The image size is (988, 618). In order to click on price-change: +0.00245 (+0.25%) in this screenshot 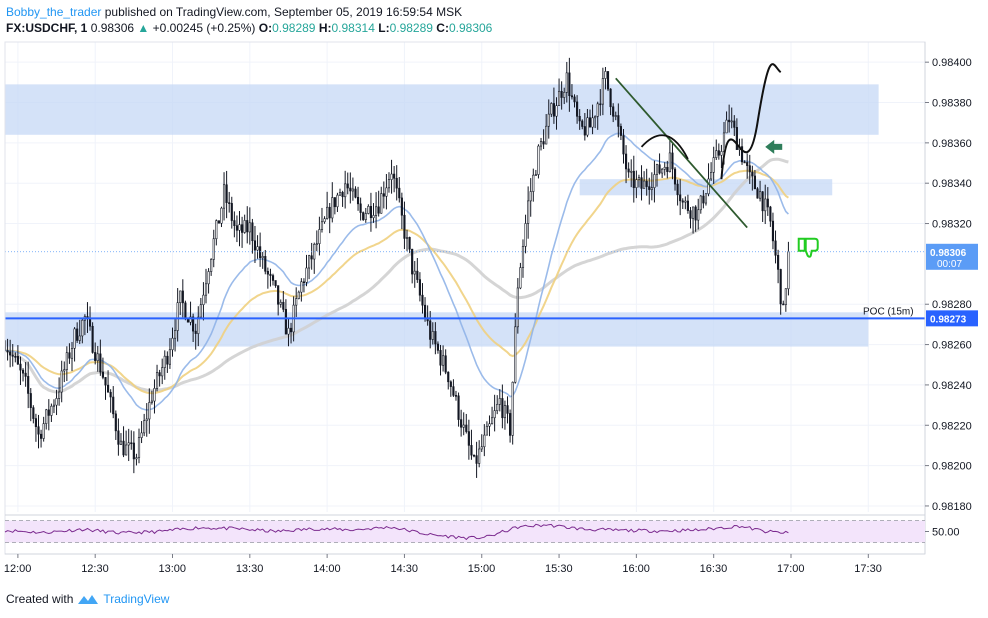, I will do `click(204, 28)`.